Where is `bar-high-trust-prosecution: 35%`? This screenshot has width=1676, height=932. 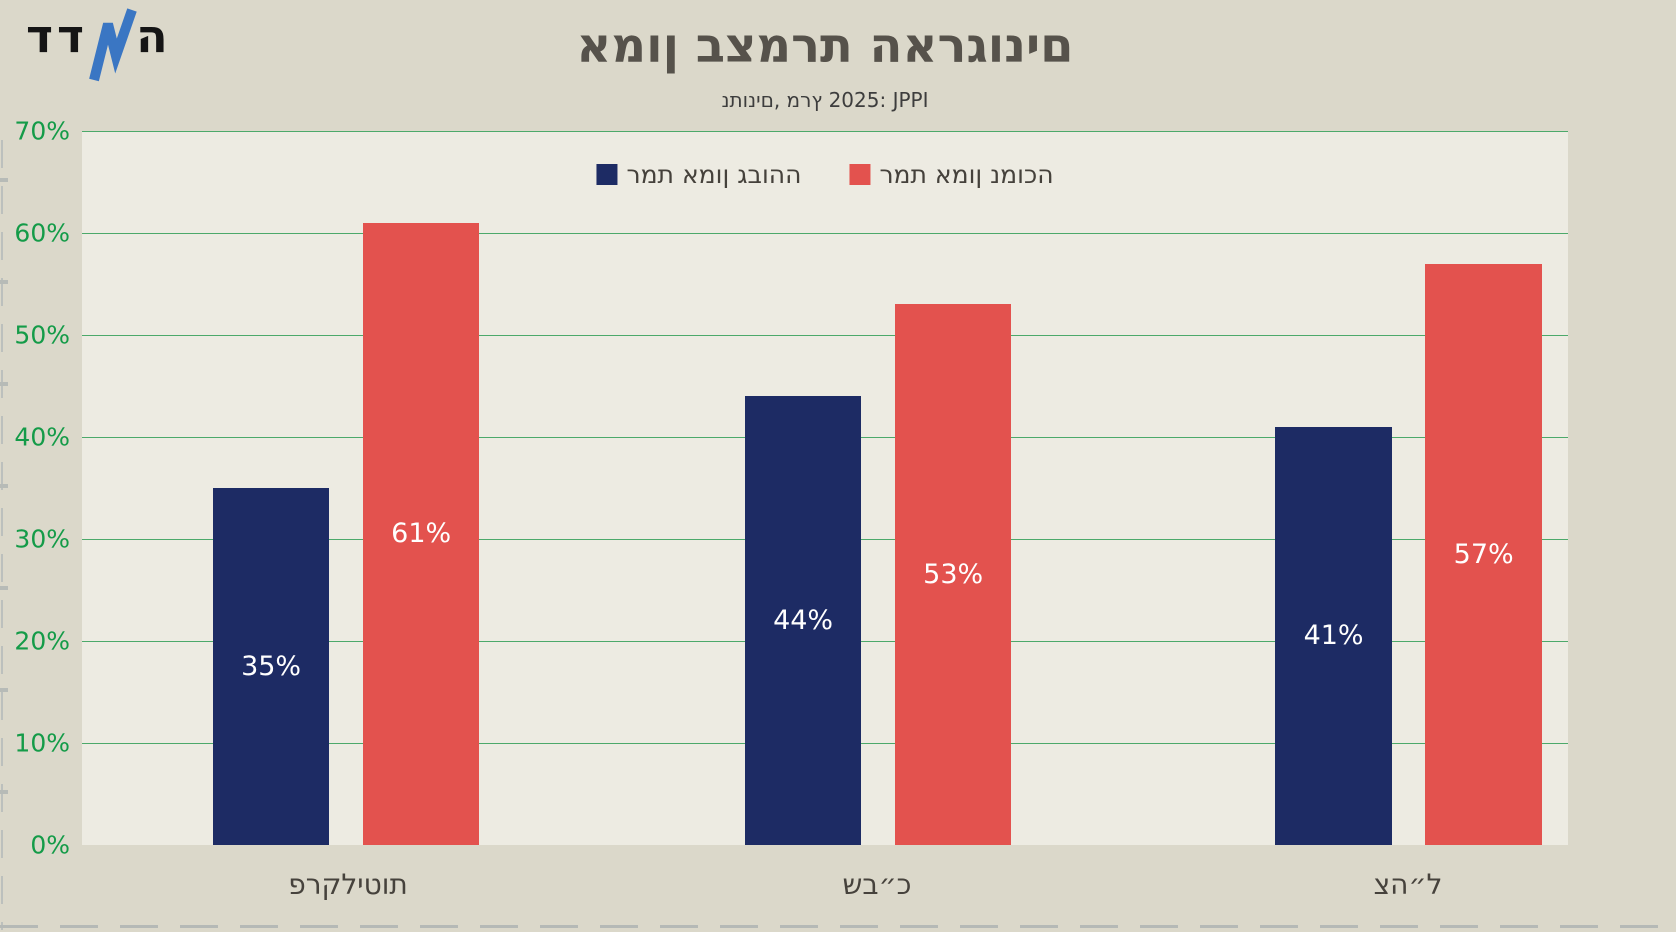 bar-high-trust-prosecution: 35% is located at coordinates (271, 666).